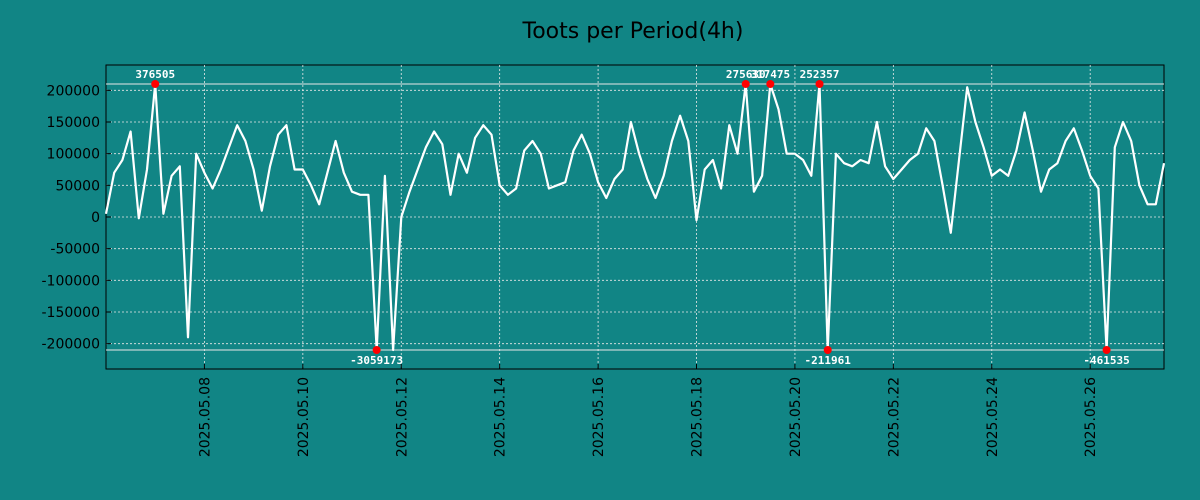  What do you see at coordinates (1091, 417) in the screenshot?
I see `x-tick-label: 2025.05.26` at bounding box center [1091, 417].